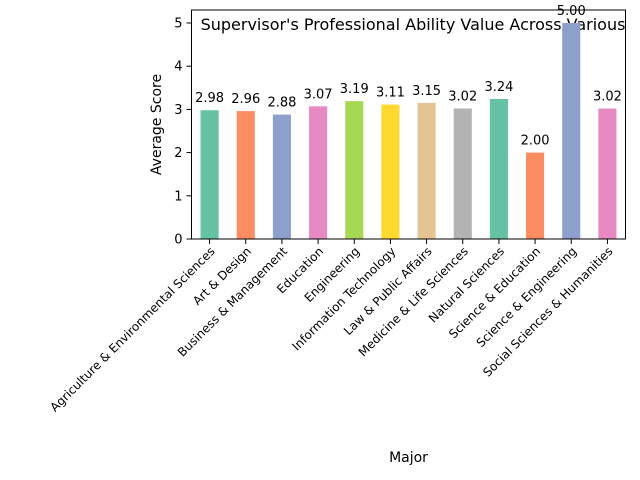 The width and height of the screenshot is (640, 480). I want to click on y-tick-label: 4, so click(178, 67).